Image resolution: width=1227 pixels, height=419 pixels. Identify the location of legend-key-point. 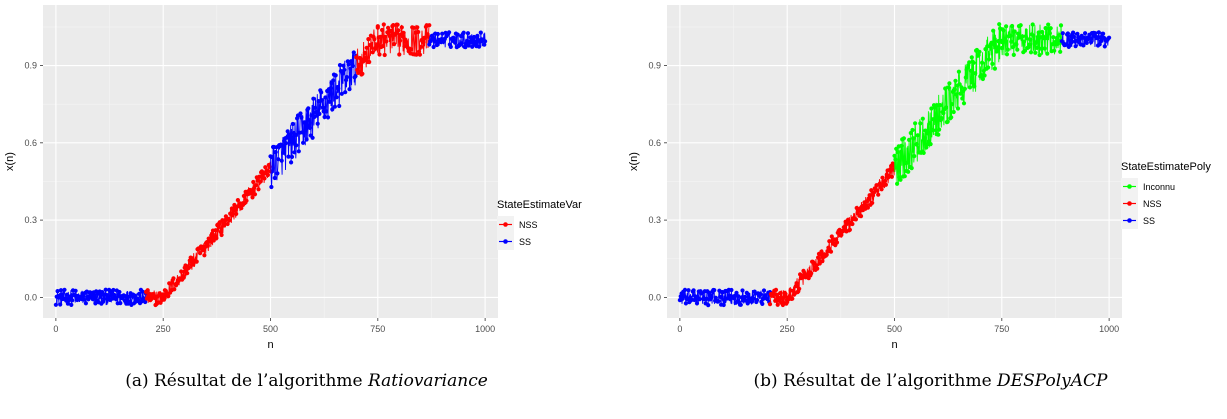
(1129, 220).